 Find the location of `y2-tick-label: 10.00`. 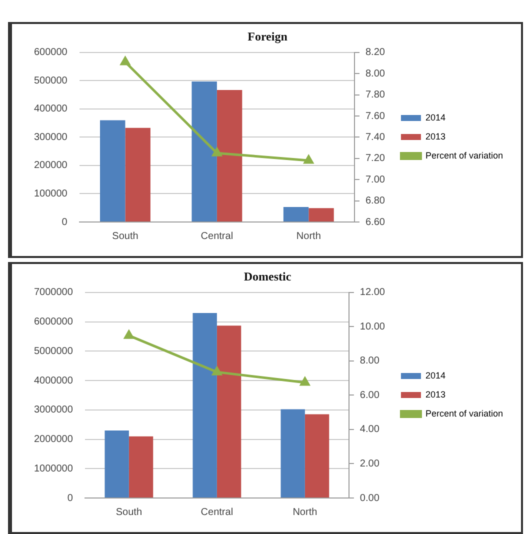

y2-tick-label: 10.00 is located at coordinates (373, 326).